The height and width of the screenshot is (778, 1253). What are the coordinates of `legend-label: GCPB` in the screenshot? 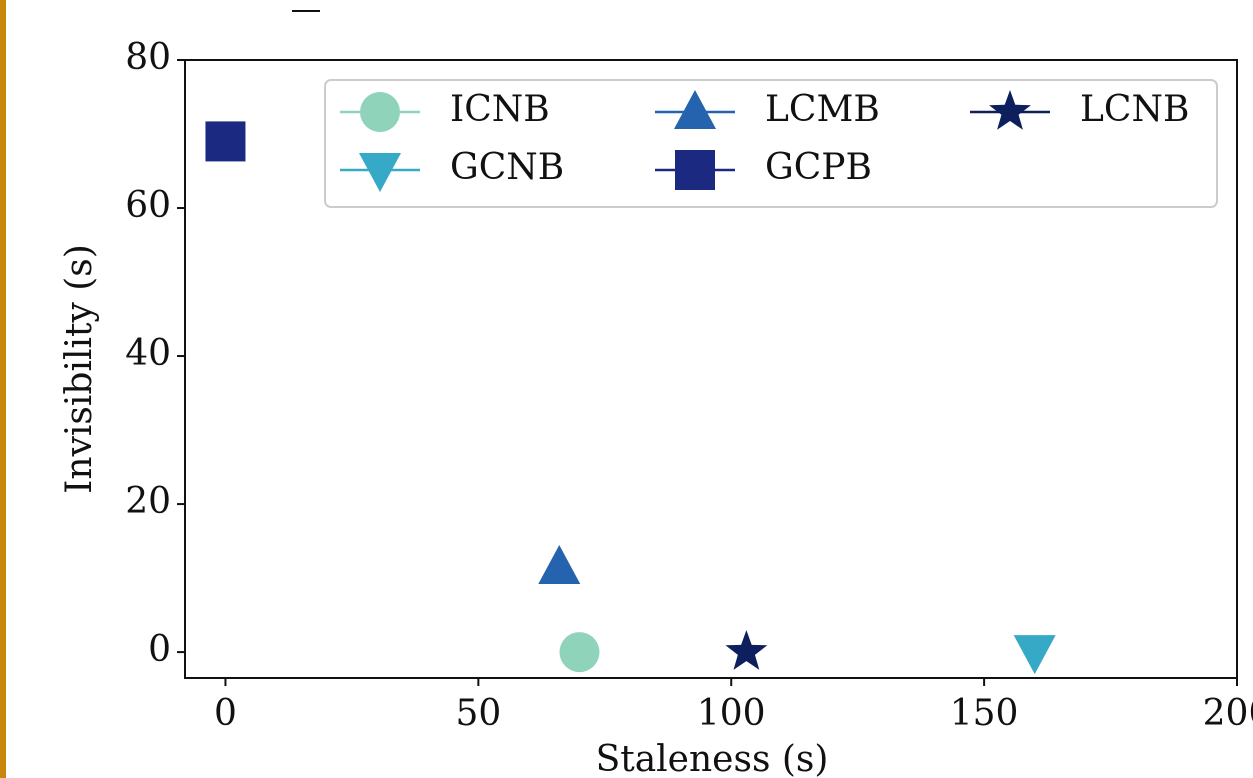 It's located at (818, 167).